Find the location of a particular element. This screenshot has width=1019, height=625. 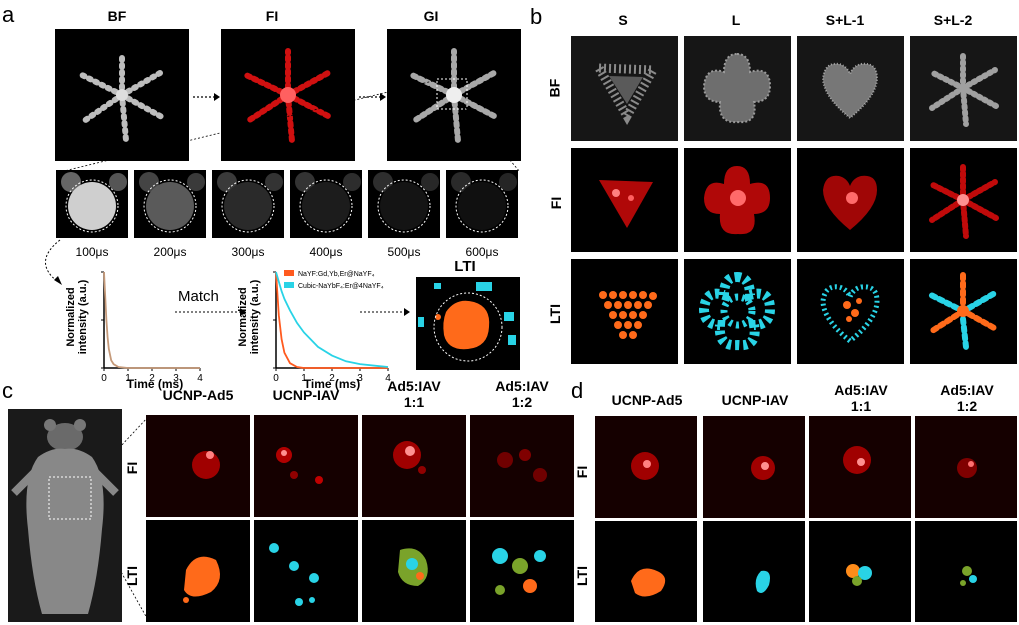

panel-b-lti-star is located at coordinates (963, 311).